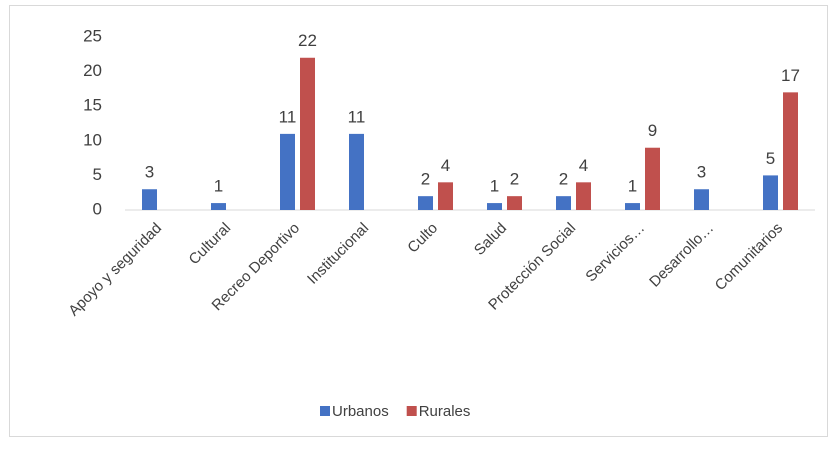 The height and width of the screenshot is (449, 838). Describe the element at coordinates (97, 208) in the screenshot. I see `y-tick-label: 0` at that location.